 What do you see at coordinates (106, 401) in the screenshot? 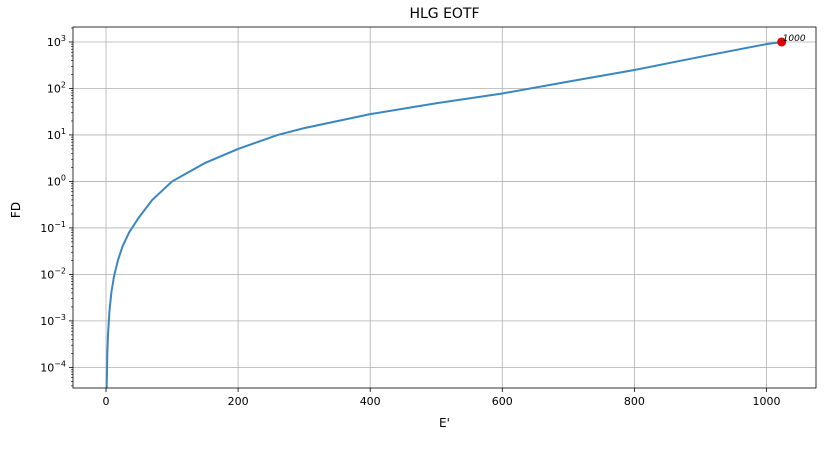
I see `x-tick-label: 0` at bounding box center [106, 401].